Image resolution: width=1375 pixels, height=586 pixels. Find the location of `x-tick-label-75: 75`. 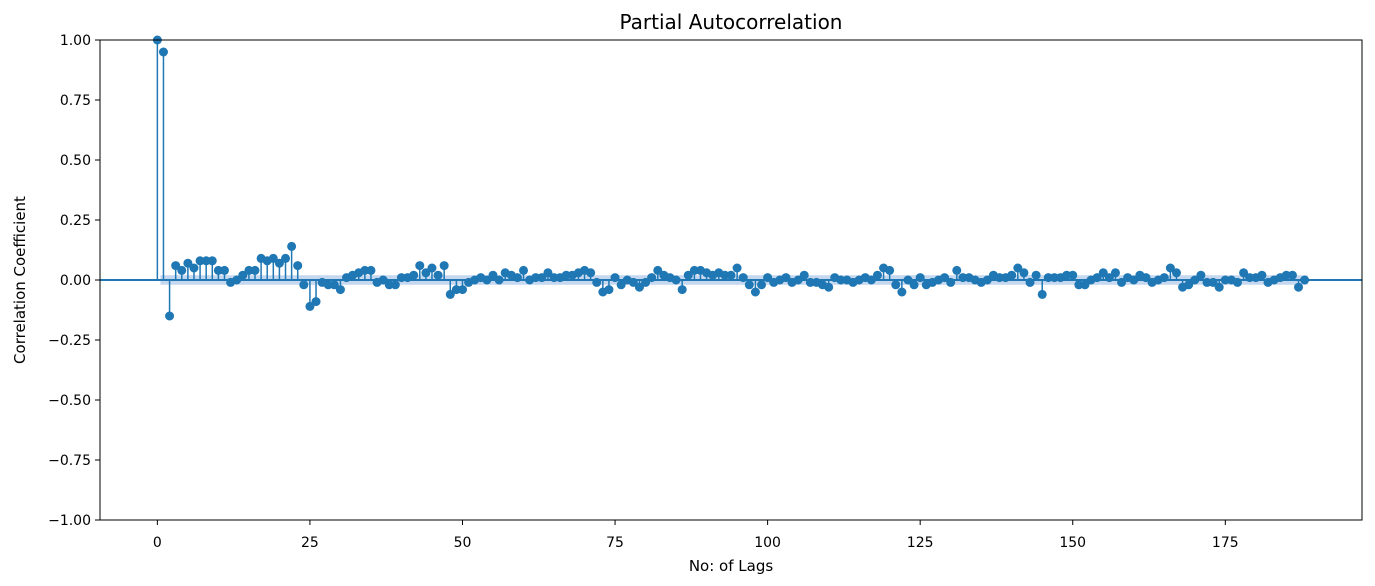

x-tick-label-75: 75 is located at coordinates (615, 543).